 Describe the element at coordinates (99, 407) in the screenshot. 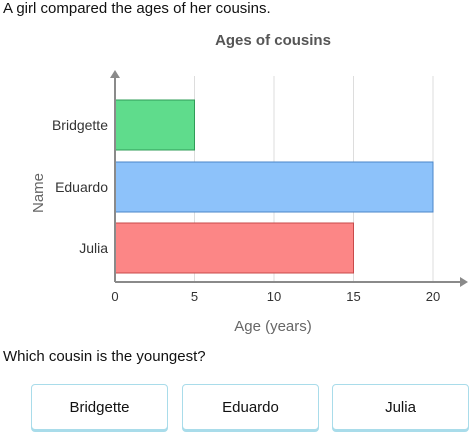

I see `answer-bridgette-button: Bridgette` at that location.